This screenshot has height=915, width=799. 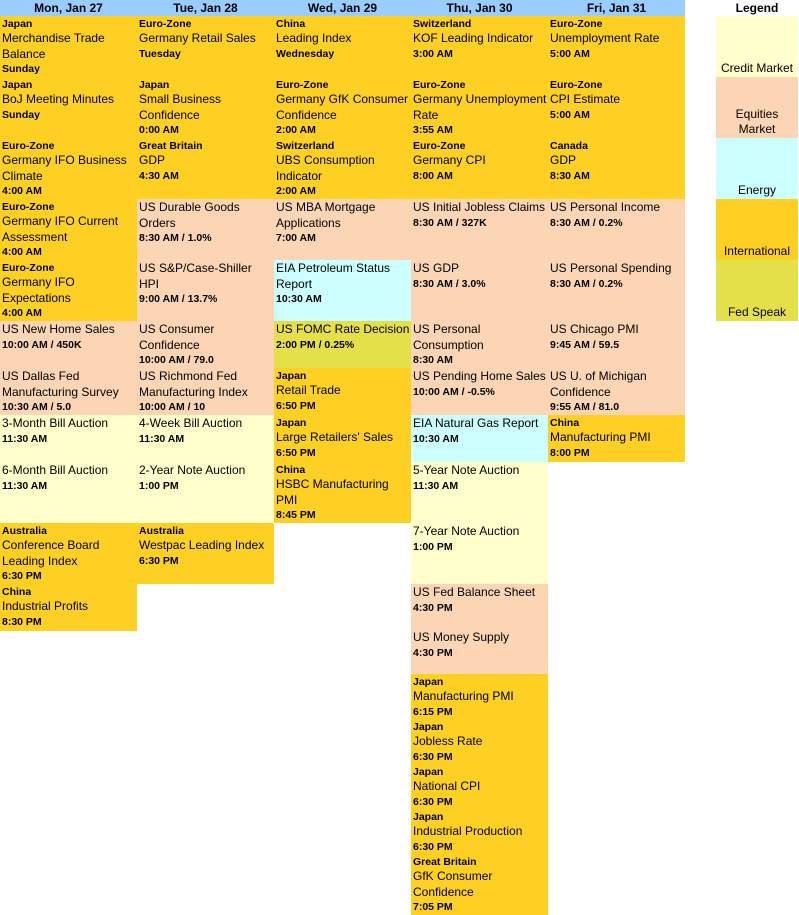 What do you see at coordinates (205, 344) in the screenshot?
I see `event-us-consumer-confidence: US Consumer Confidence 10:00 AM / 79.0` at bounding box center [205, 344].